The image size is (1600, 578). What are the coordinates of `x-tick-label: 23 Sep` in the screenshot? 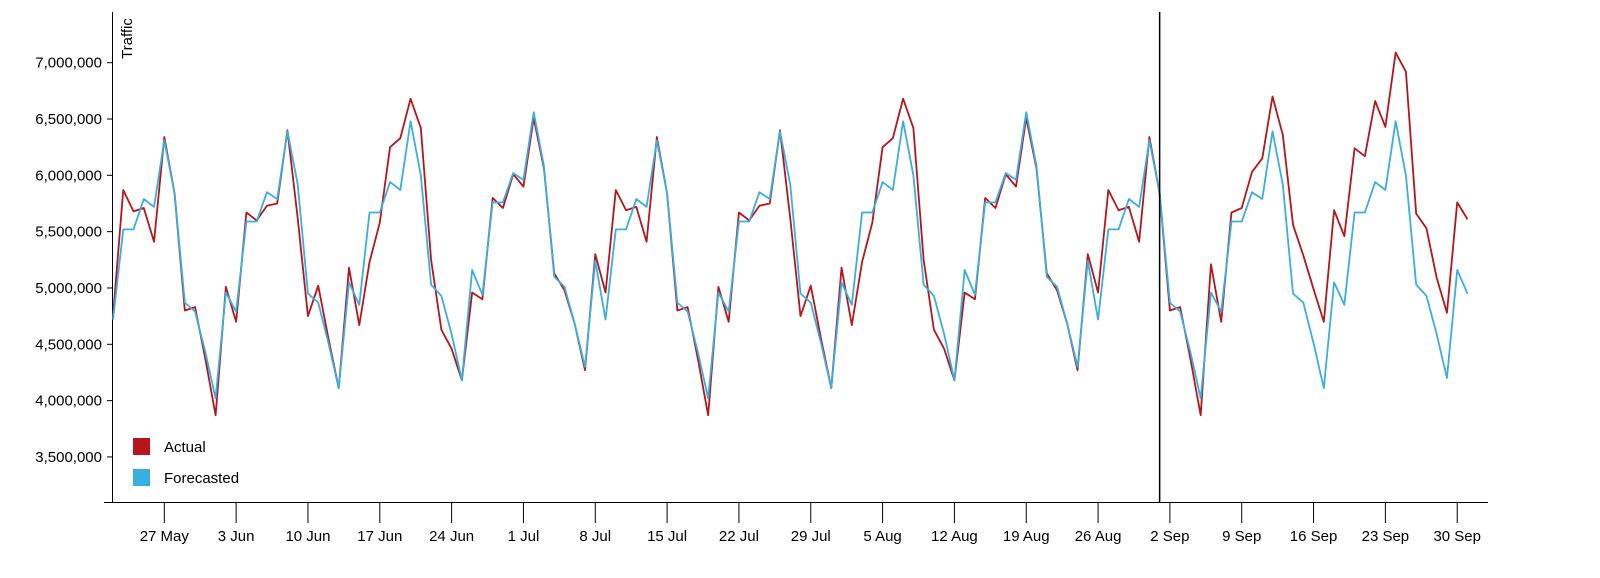 It's located at (1386, 536).